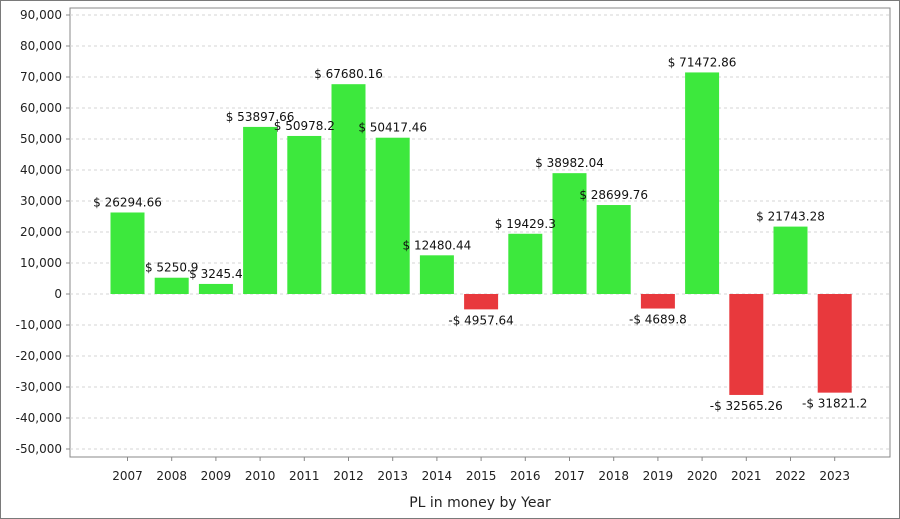 The image size is (900, 519). I want to click on data-label: -$ 4689.8, so click(658, 320).